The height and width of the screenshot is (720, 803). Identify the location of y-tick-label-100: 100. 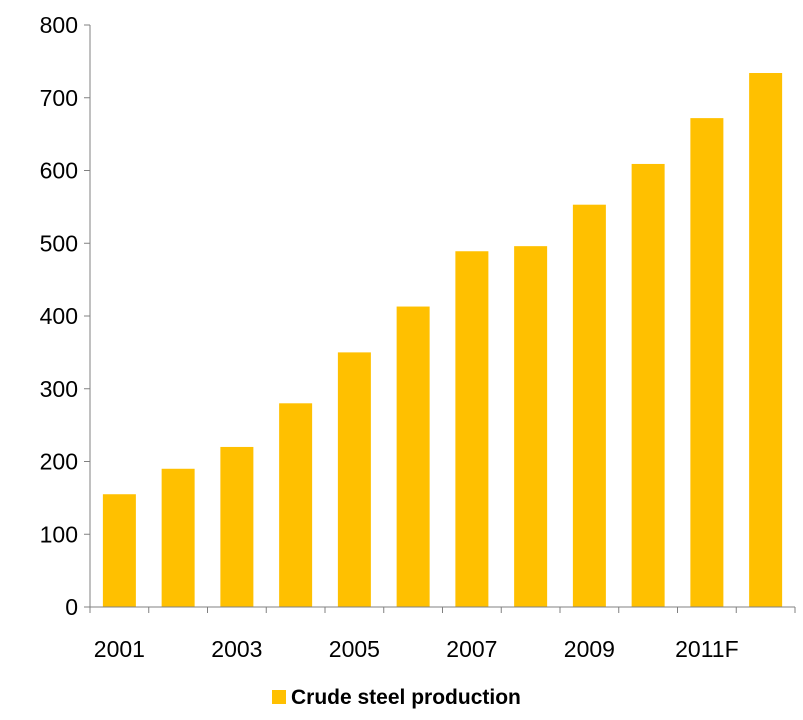
(59, 534).